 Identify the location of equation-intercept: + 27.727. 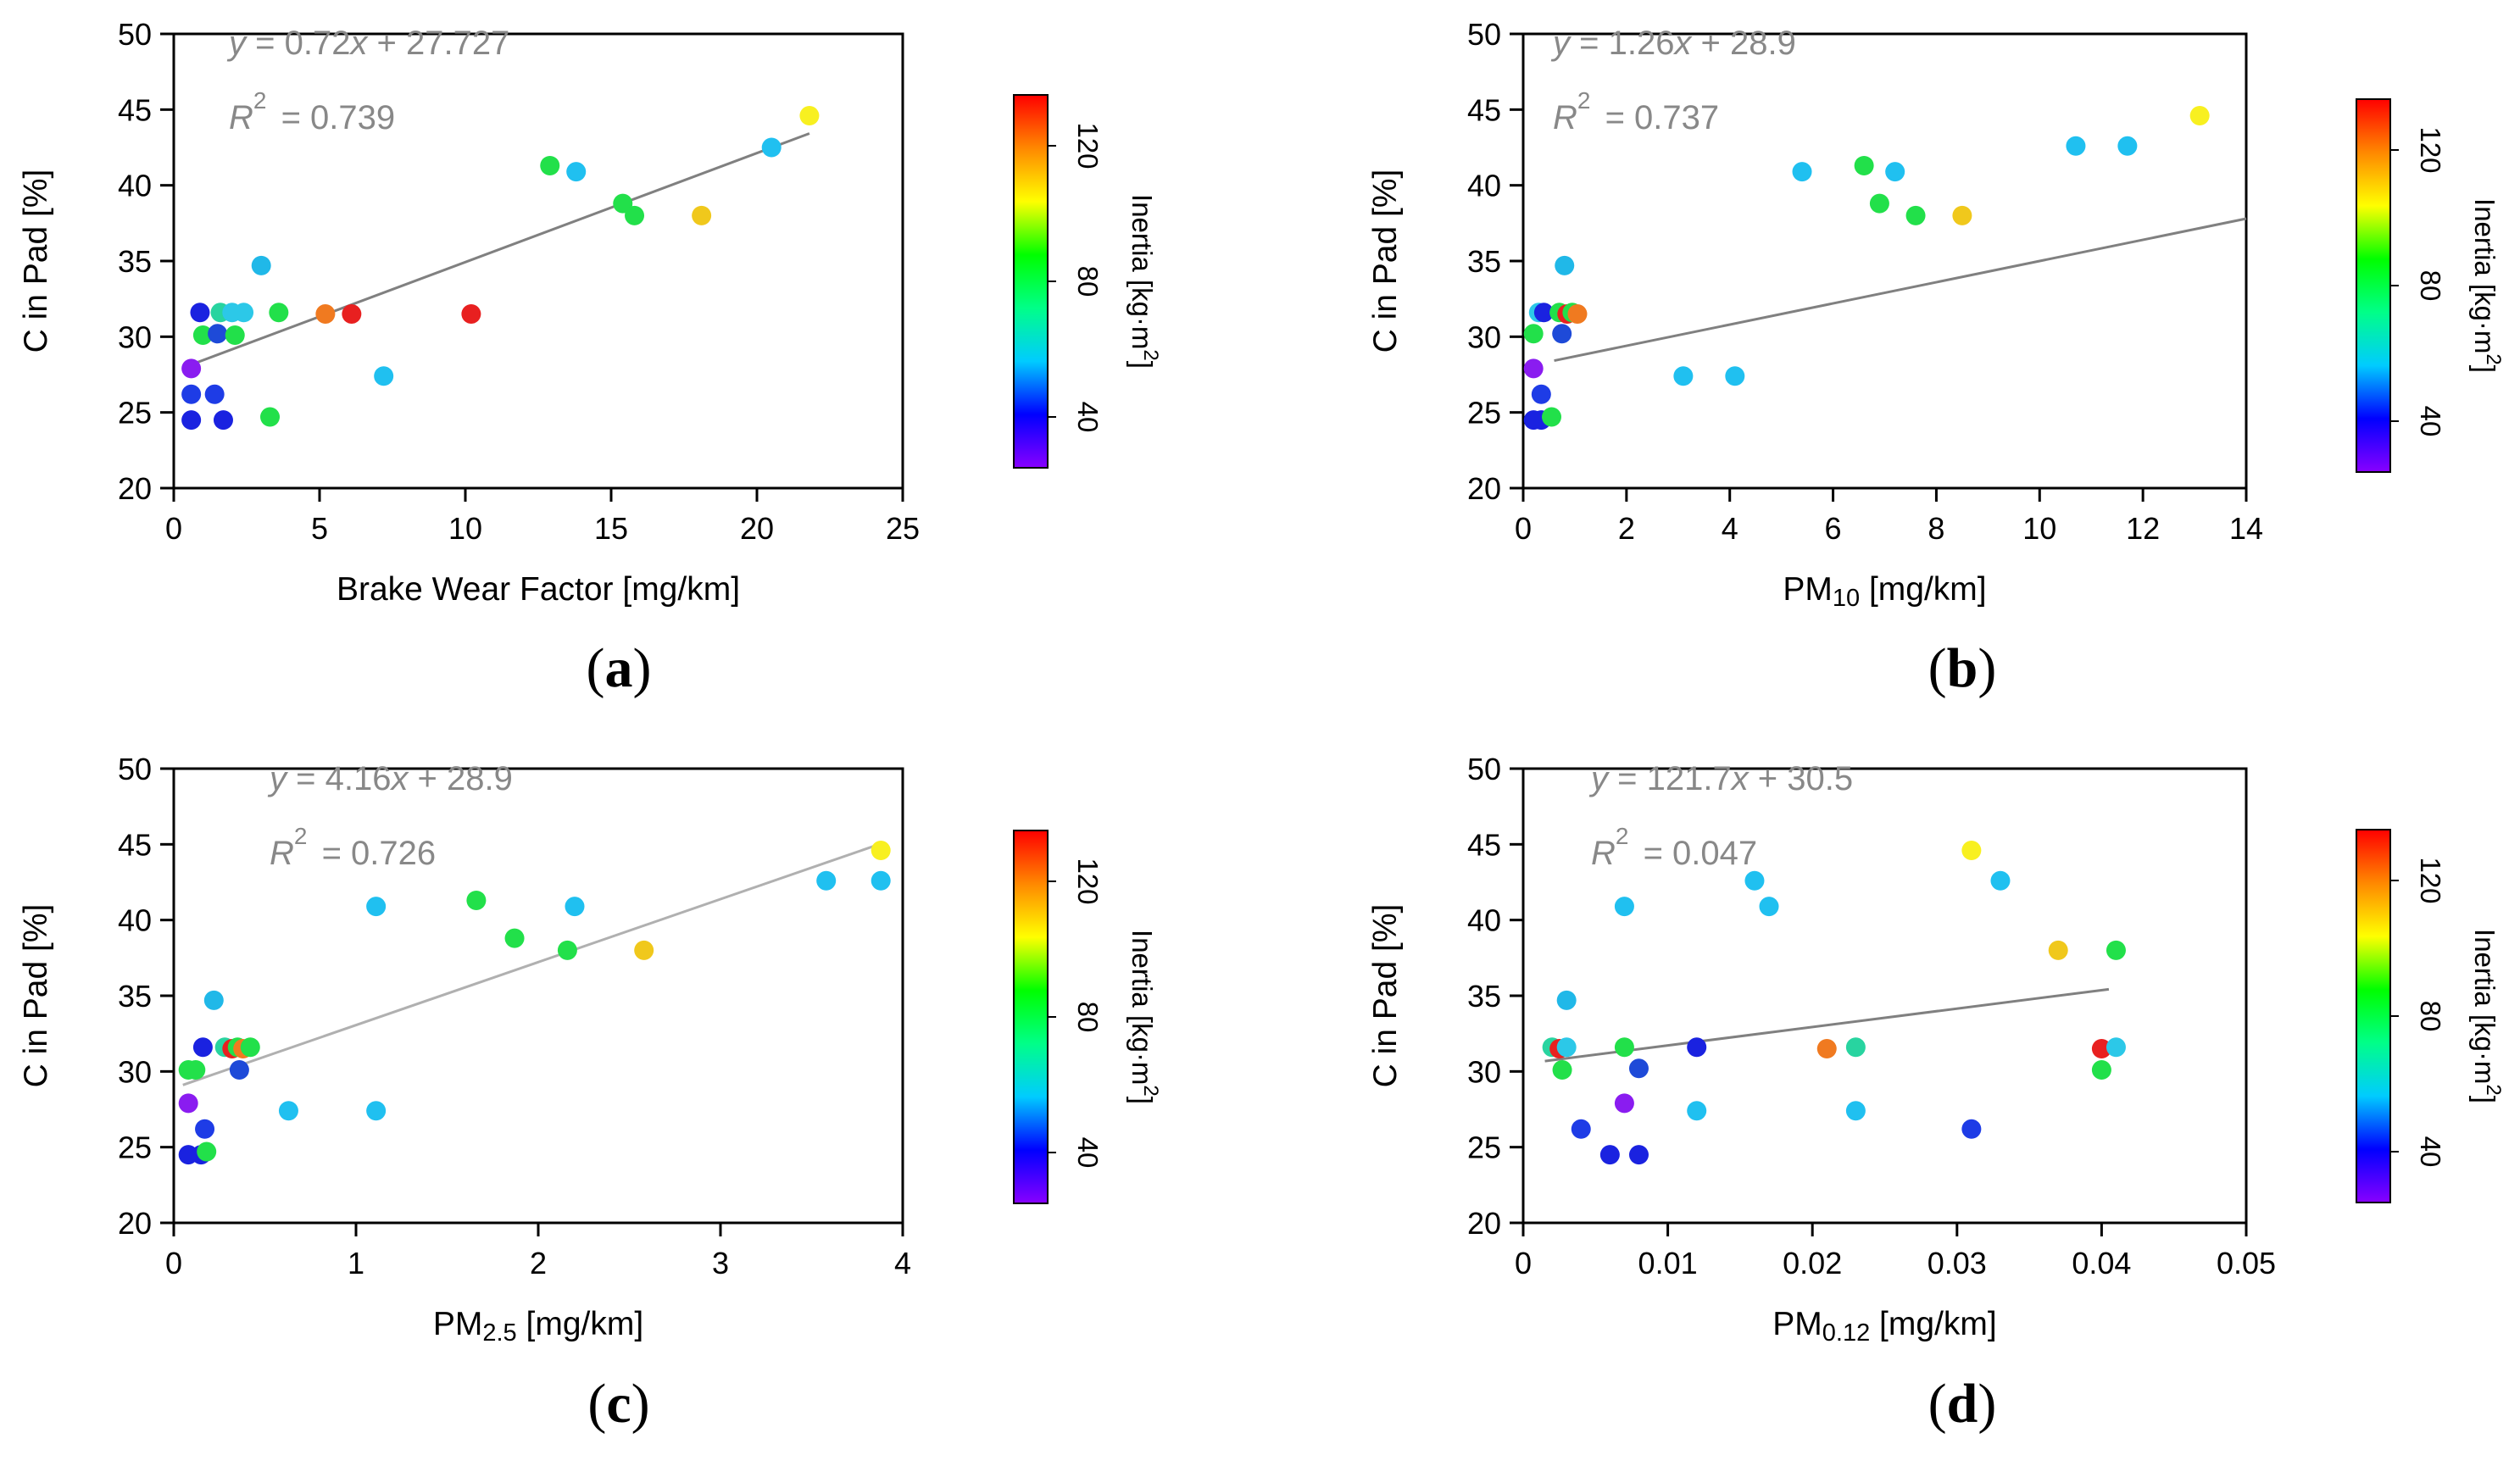
(438, 43).